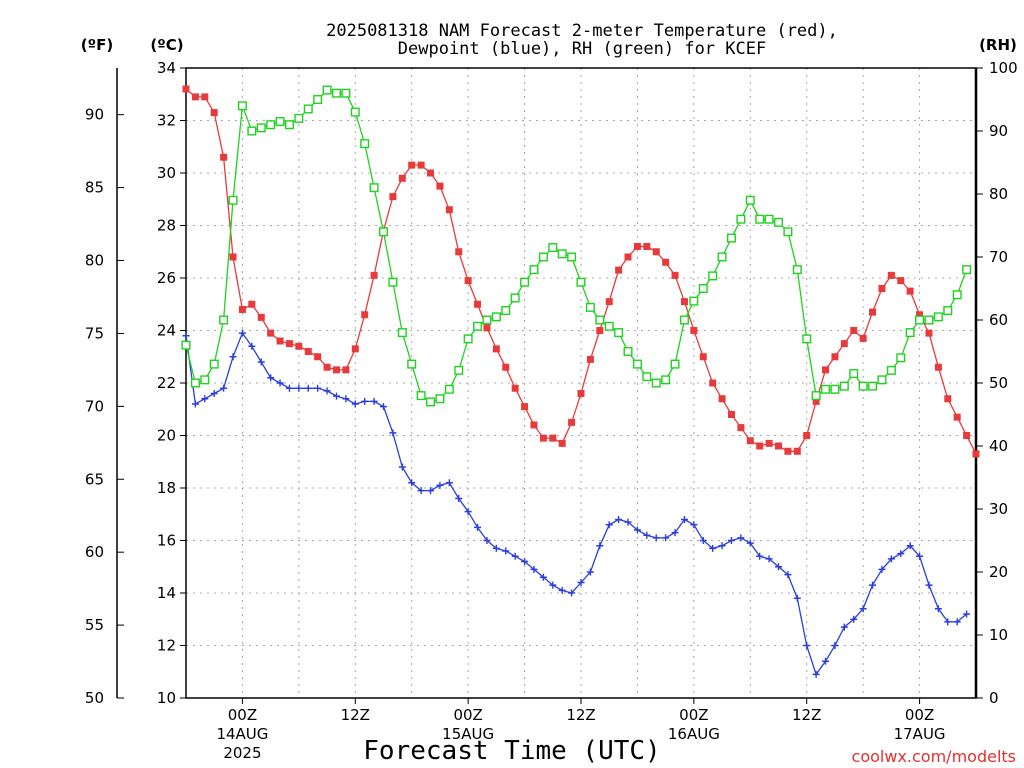 This screenshot has height=768, width=1024. What do you see at coordinates (94, 625) in the screenshot?
I see `fahrenheit-tick-label: 55` at bounding box center [94, 625].